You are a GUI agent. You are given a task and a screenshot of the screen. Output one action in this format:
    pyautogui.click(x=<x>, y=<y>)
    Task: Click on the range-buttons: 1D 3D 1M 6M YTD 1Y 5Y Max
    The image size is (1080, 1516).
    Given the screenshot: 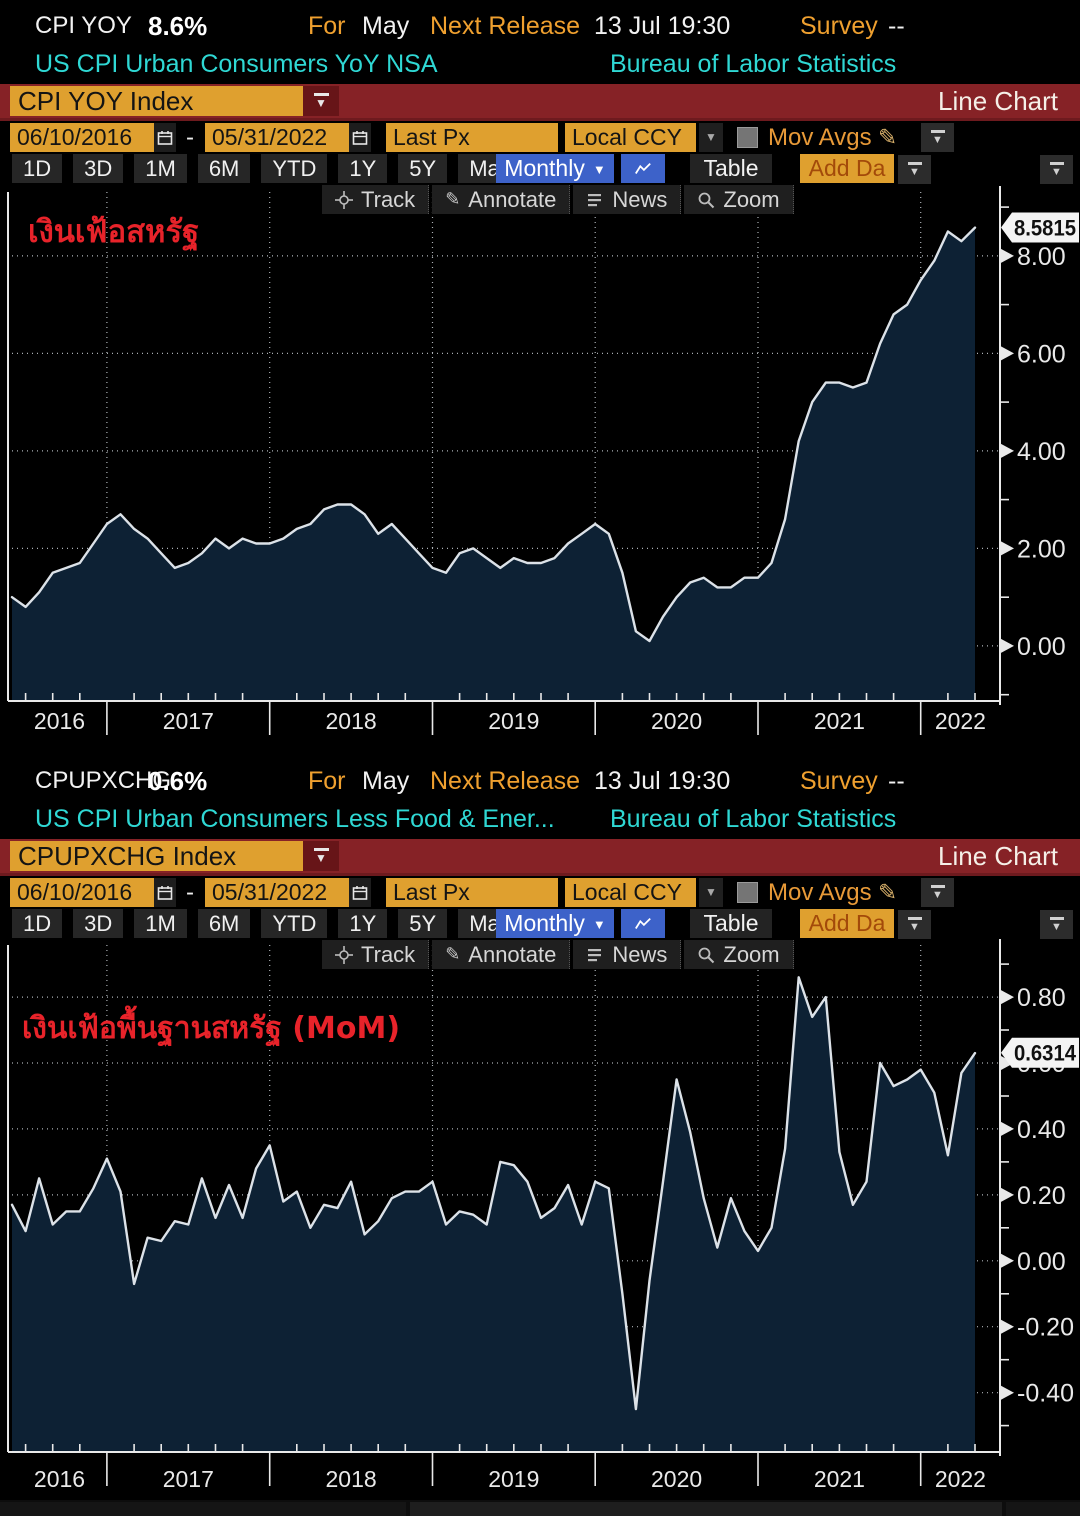 What is the action you would take?
    pyautogui.click(x=267, y=168)
    